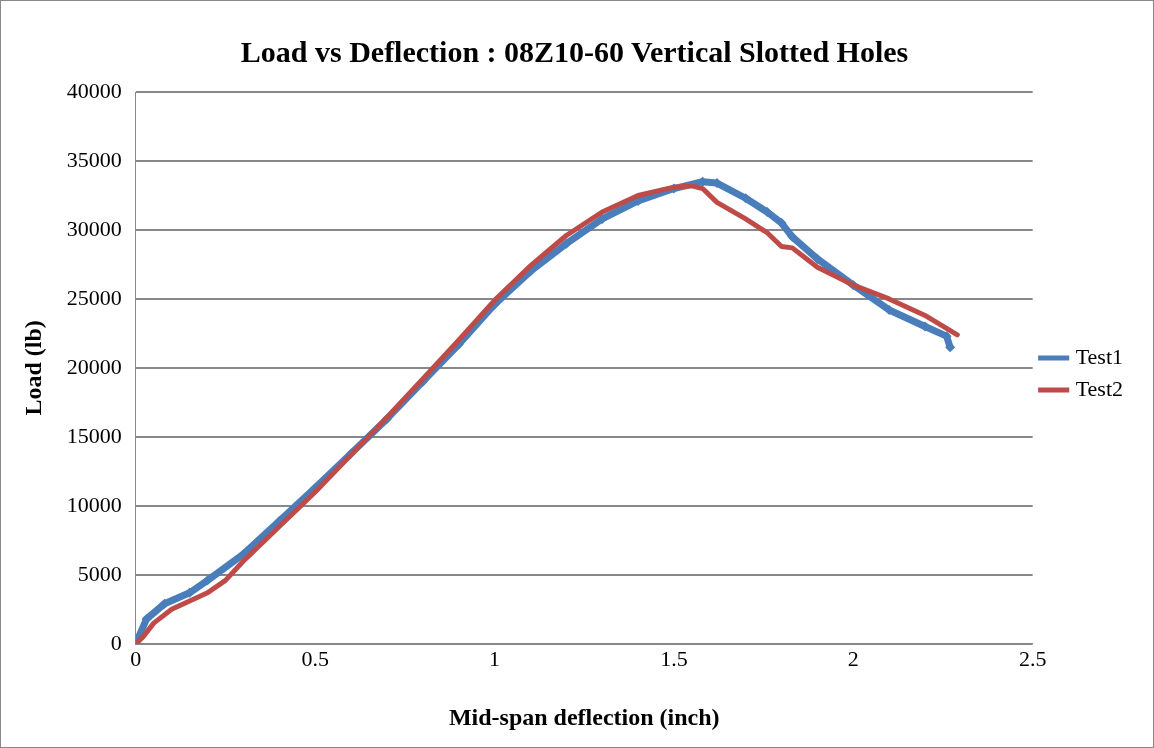 The height and width of the screenshot is (748, 1154). Describe the element at coordinates (94, 435) in the screenshot. I see `y-tick-label: 15000` at that location.